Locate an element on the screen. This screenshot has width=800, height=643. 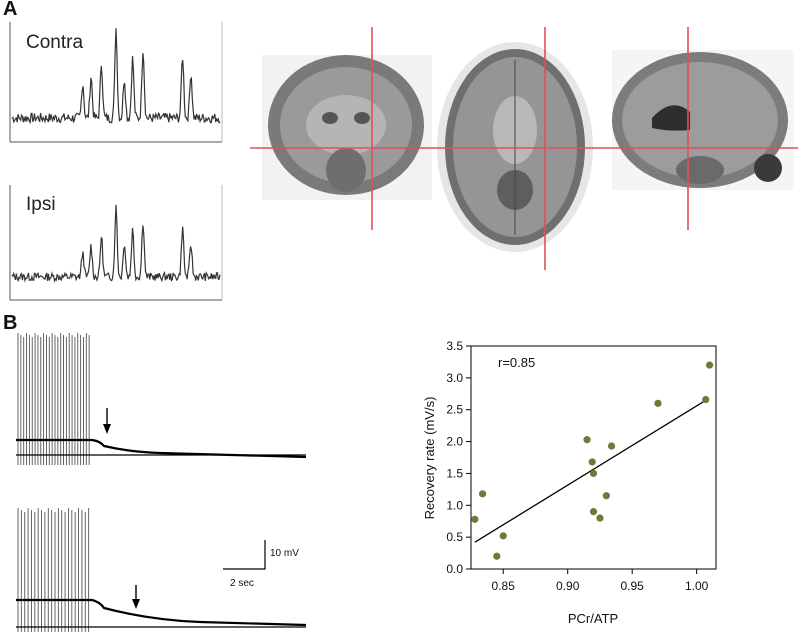
x-tick-label: 0.90 is located at coordinates (568, 586).